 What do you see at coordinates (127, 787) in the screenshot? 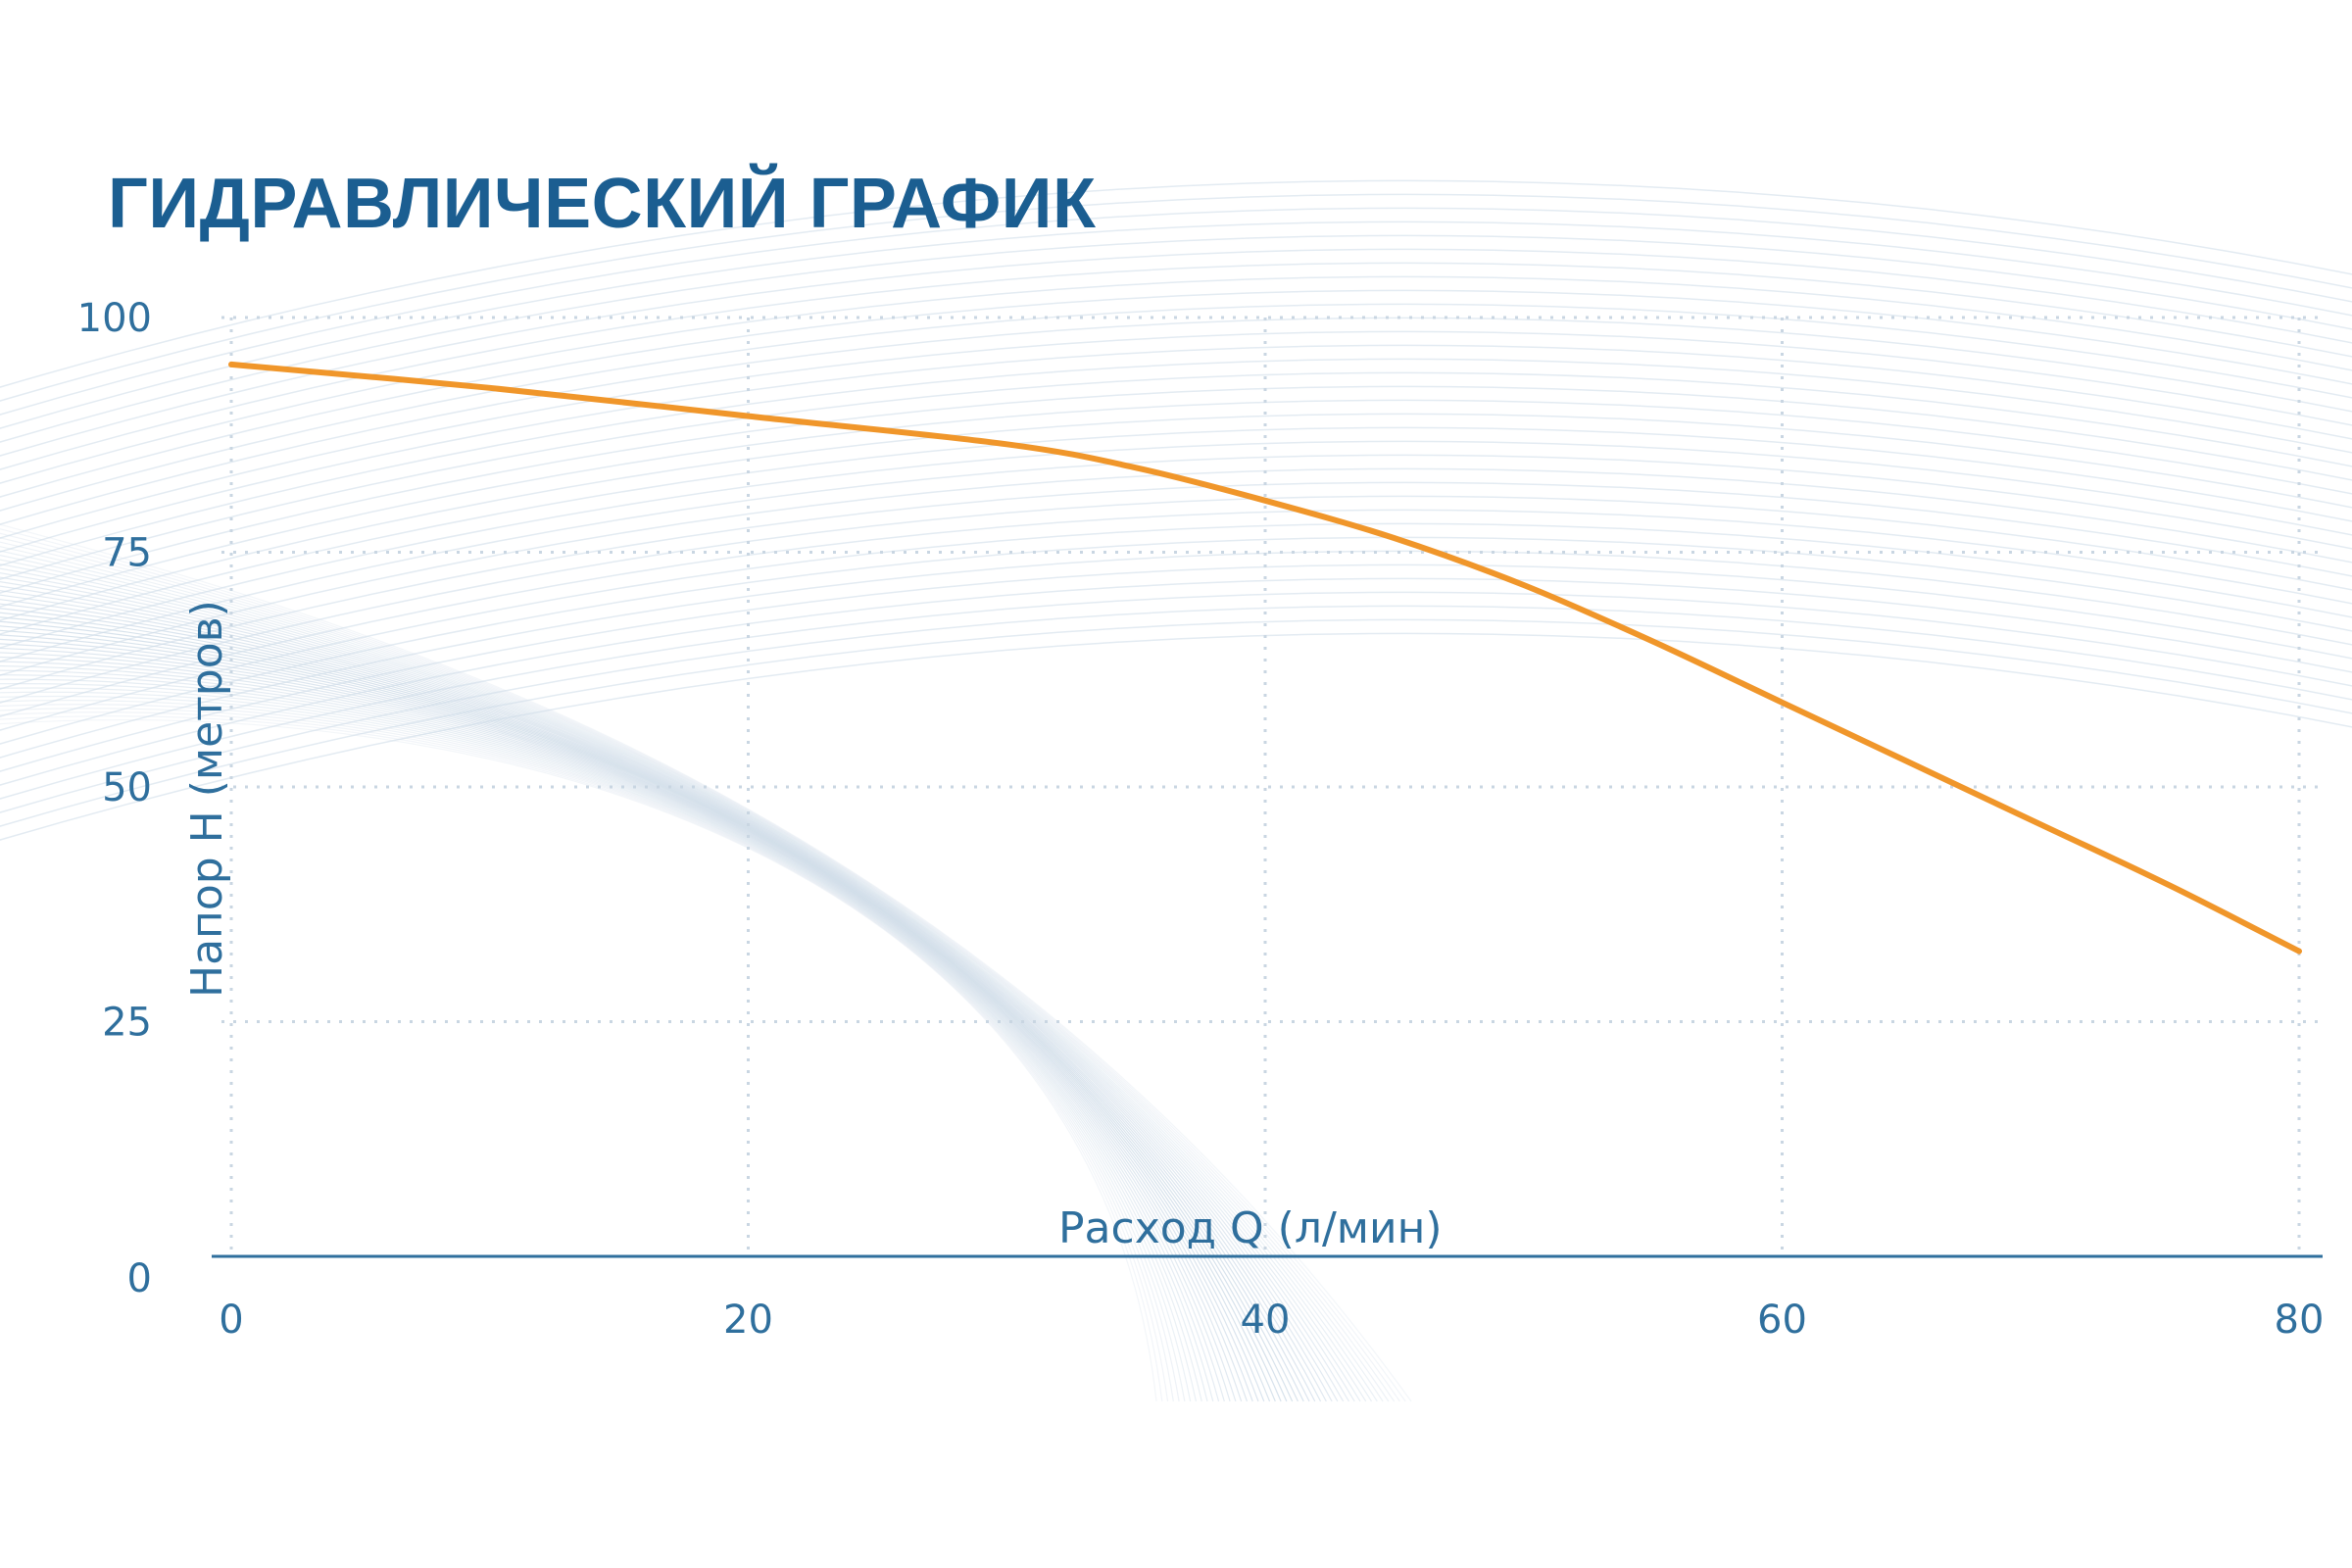
I see `y-tick-label: 50` at bounding box center [127, 787].